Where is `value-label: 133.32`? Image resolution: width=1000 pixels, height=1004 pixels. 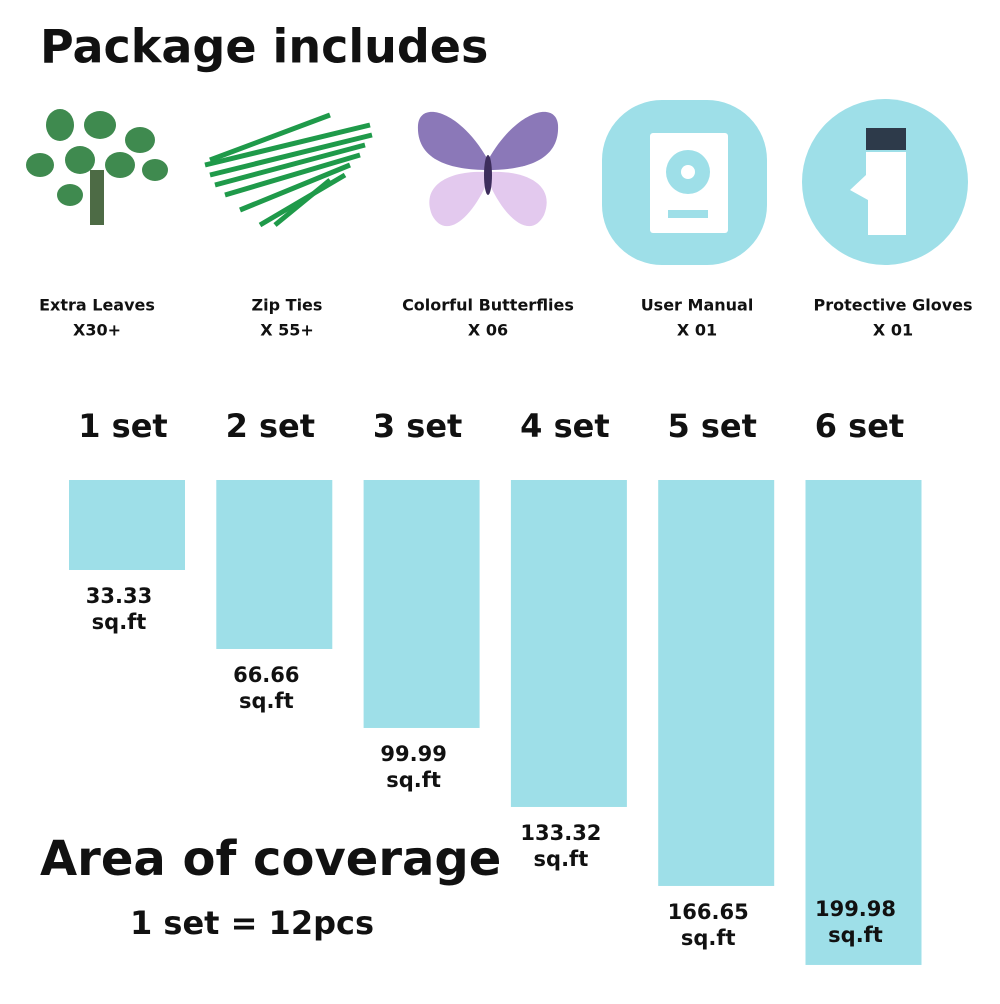 value-label: 133.32 is located at coordinates (560, 833).